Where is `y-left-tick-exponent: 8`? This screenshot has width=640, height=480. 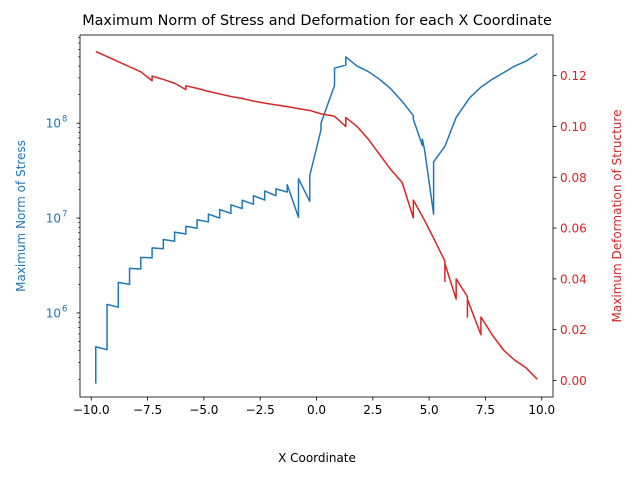 y-left-tick-exponent: 8 is located at coordinates (64, 120).